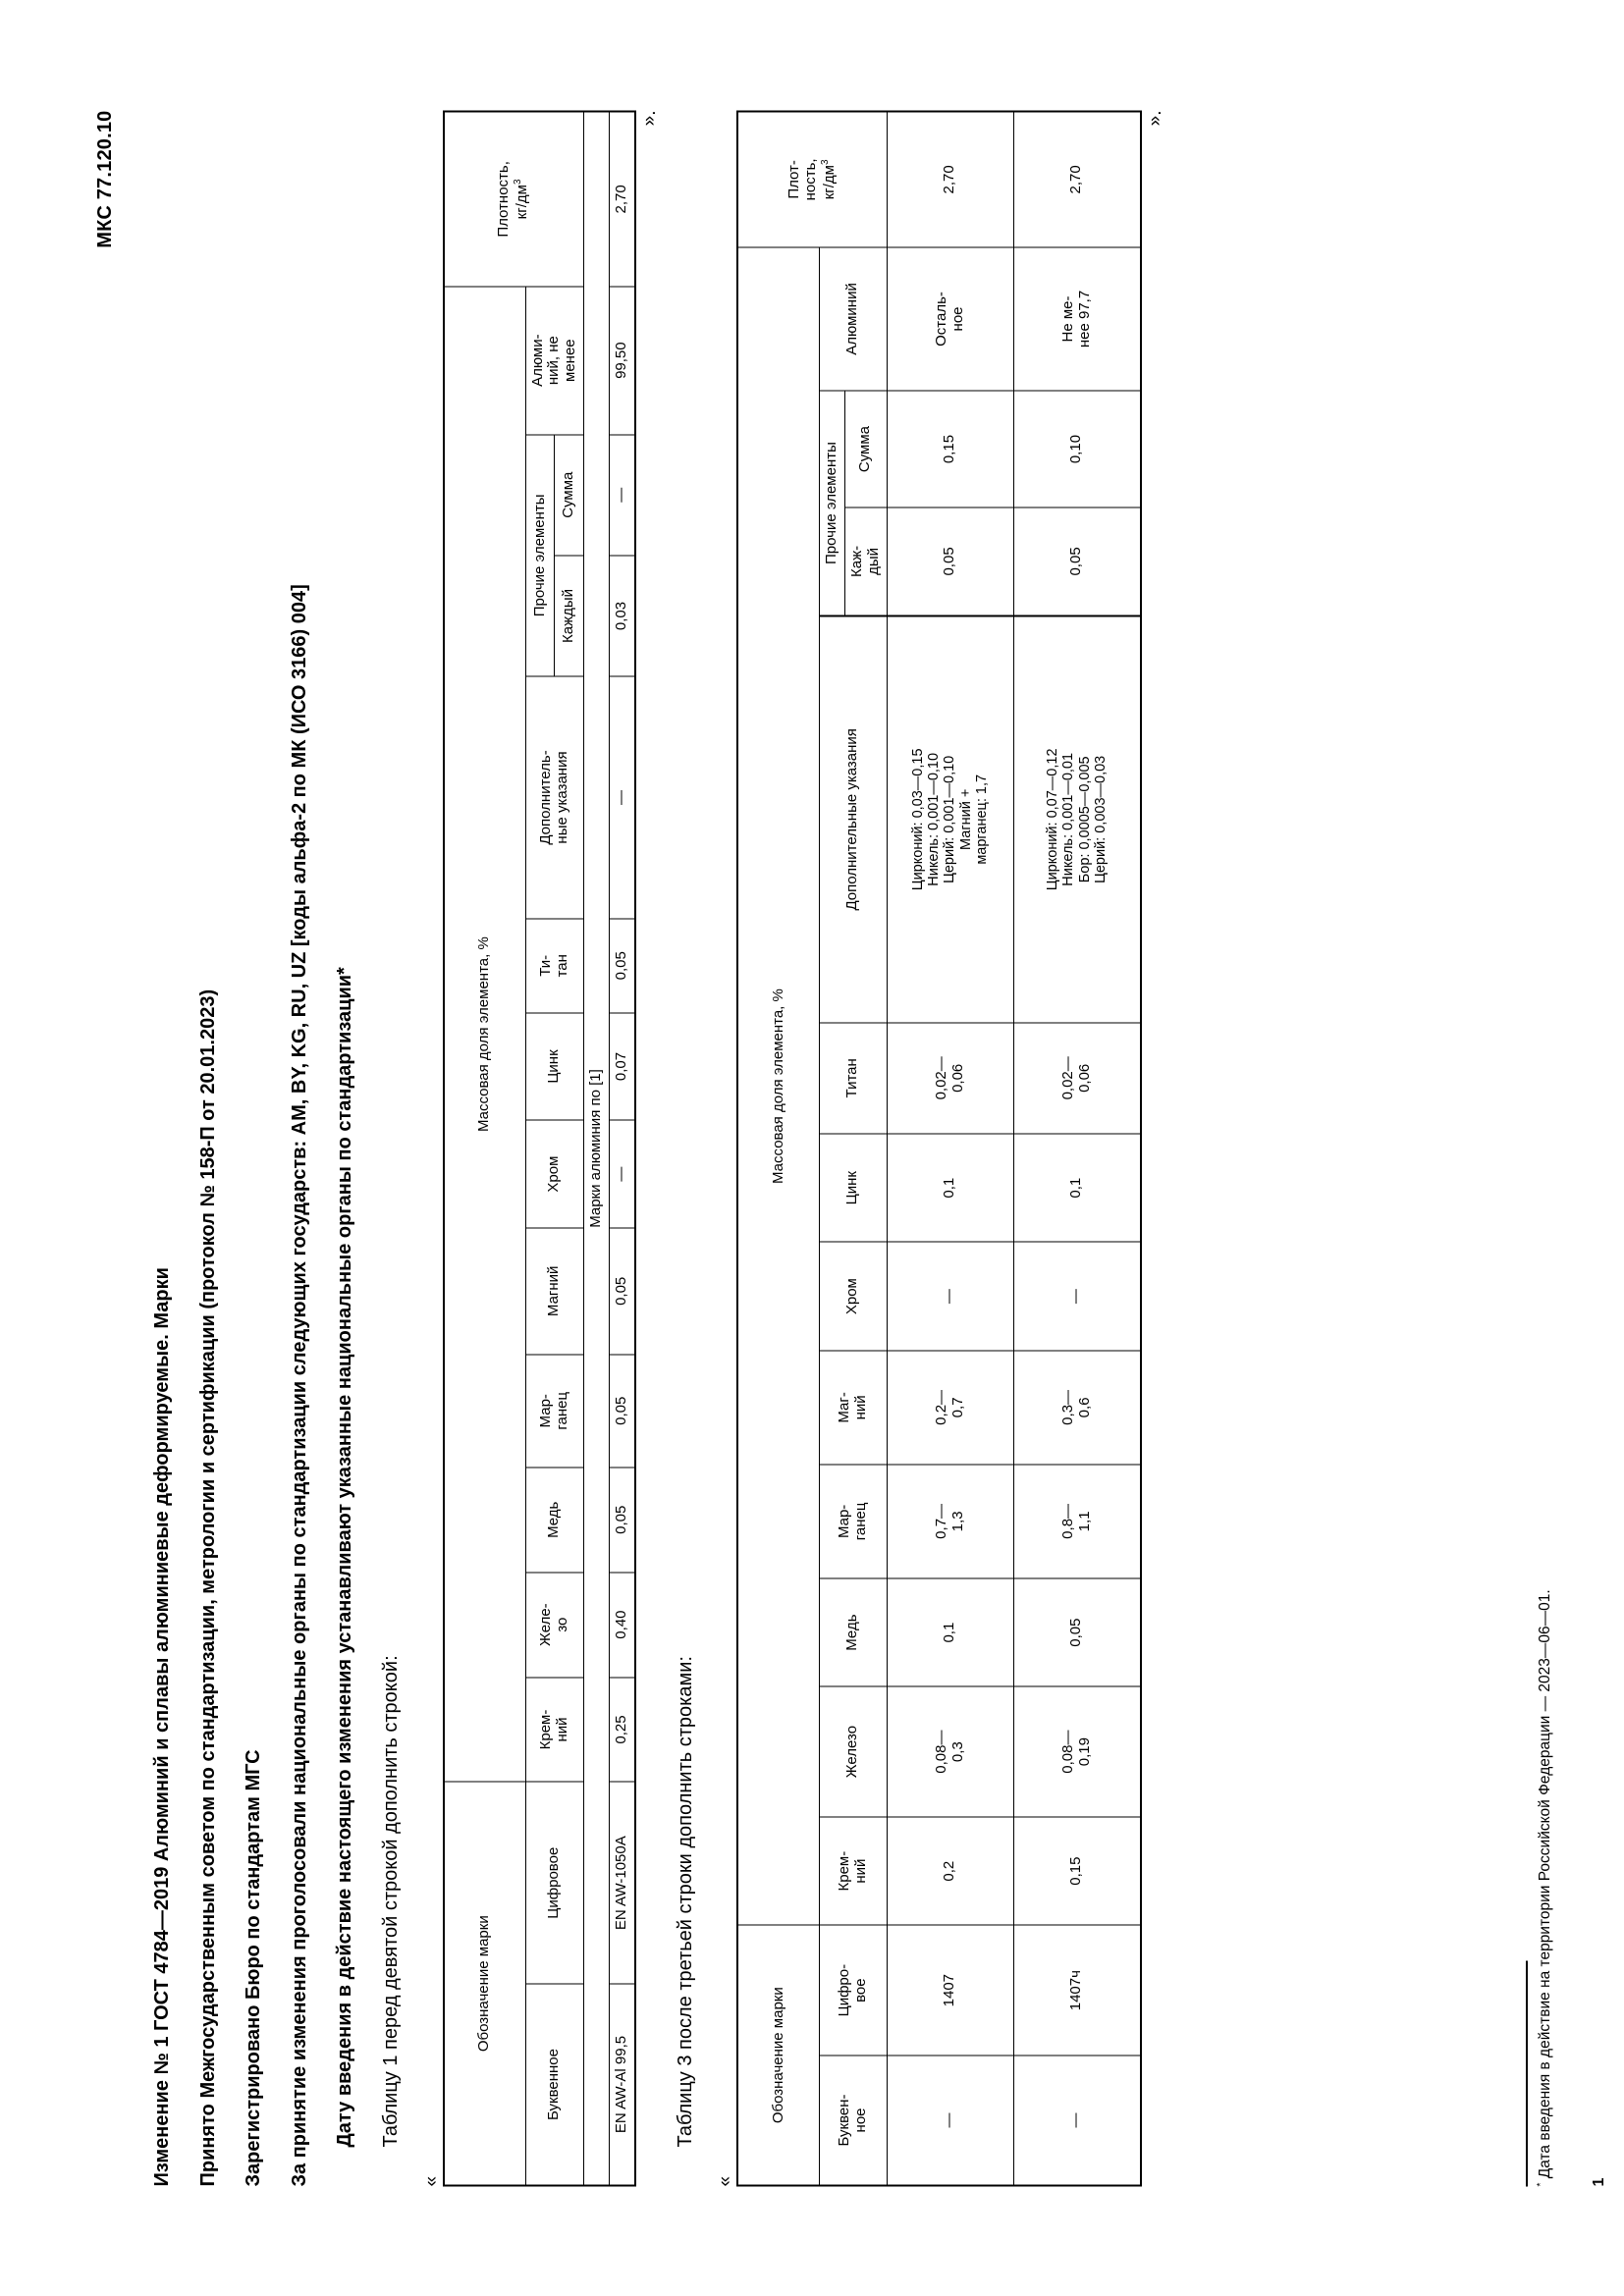 The width and height of the screenshot is (1624, 2296). Describe the element at coordinates (1599, 2181) in the screenshot. I see `page-number: 1` at that location.